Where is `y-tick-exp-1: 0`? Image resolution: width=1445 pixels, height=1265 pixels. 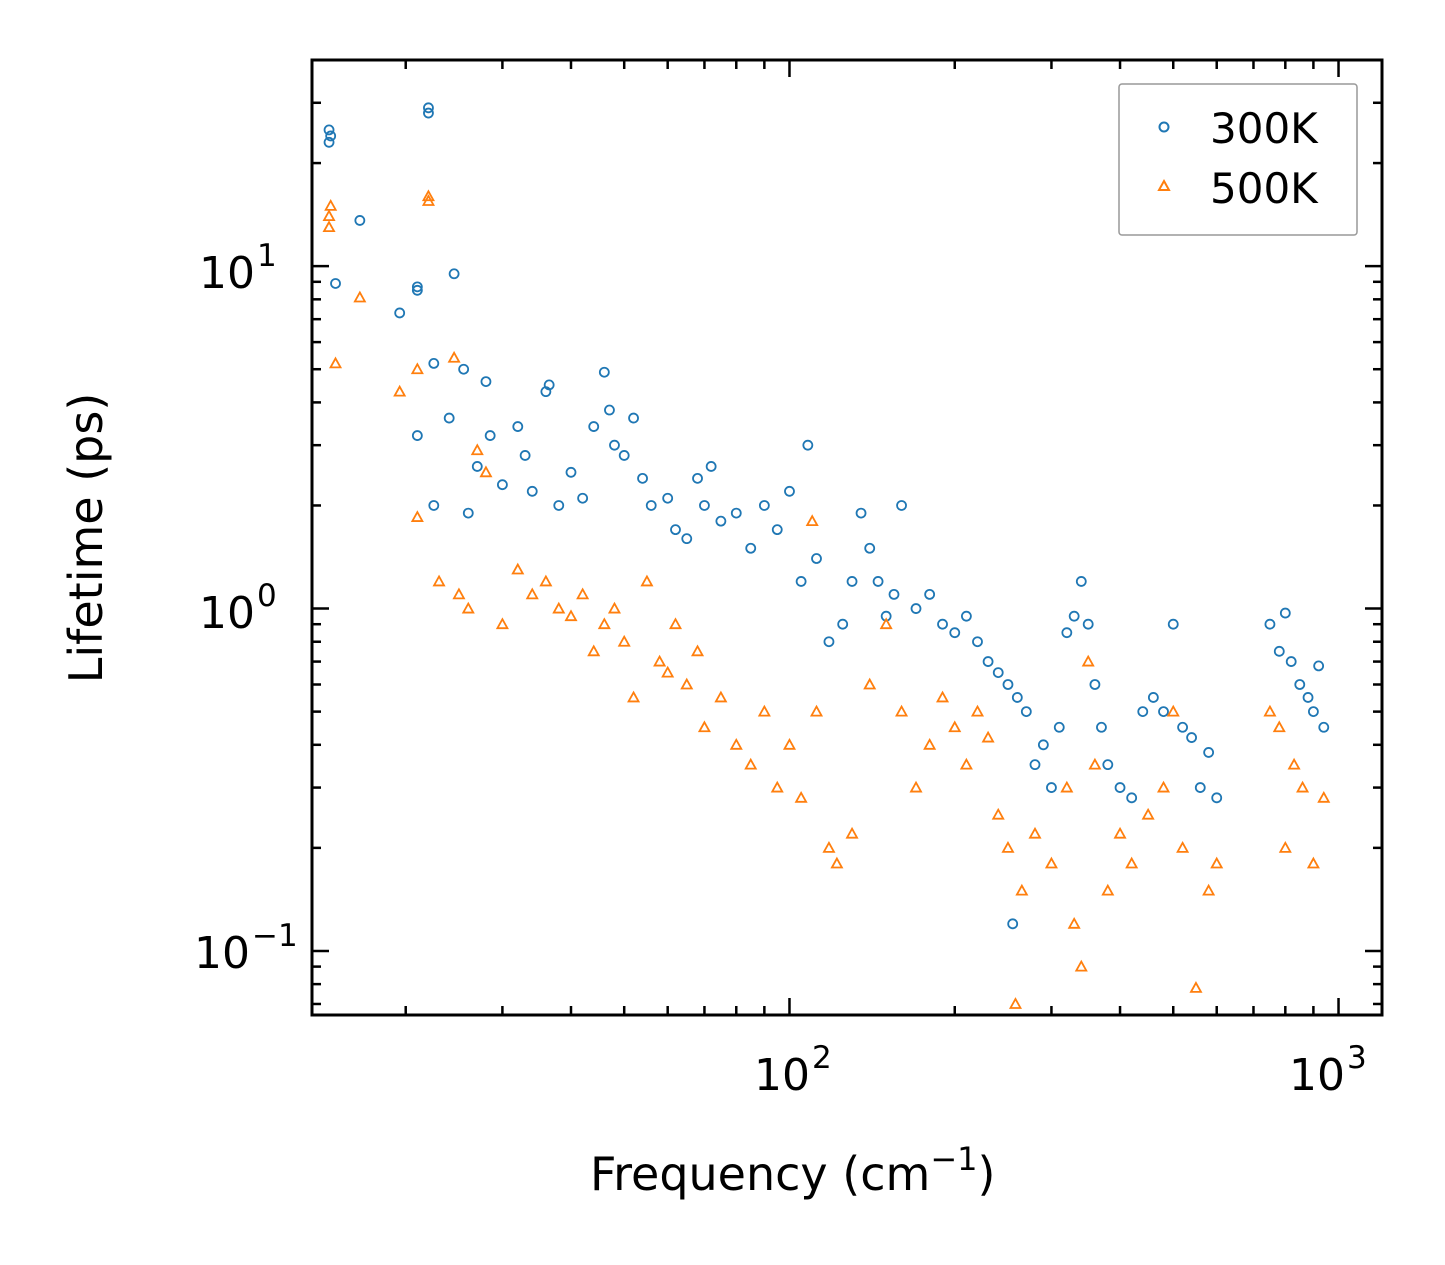 y-tick-exp-1: 0 is located at coordinates (267, 596).